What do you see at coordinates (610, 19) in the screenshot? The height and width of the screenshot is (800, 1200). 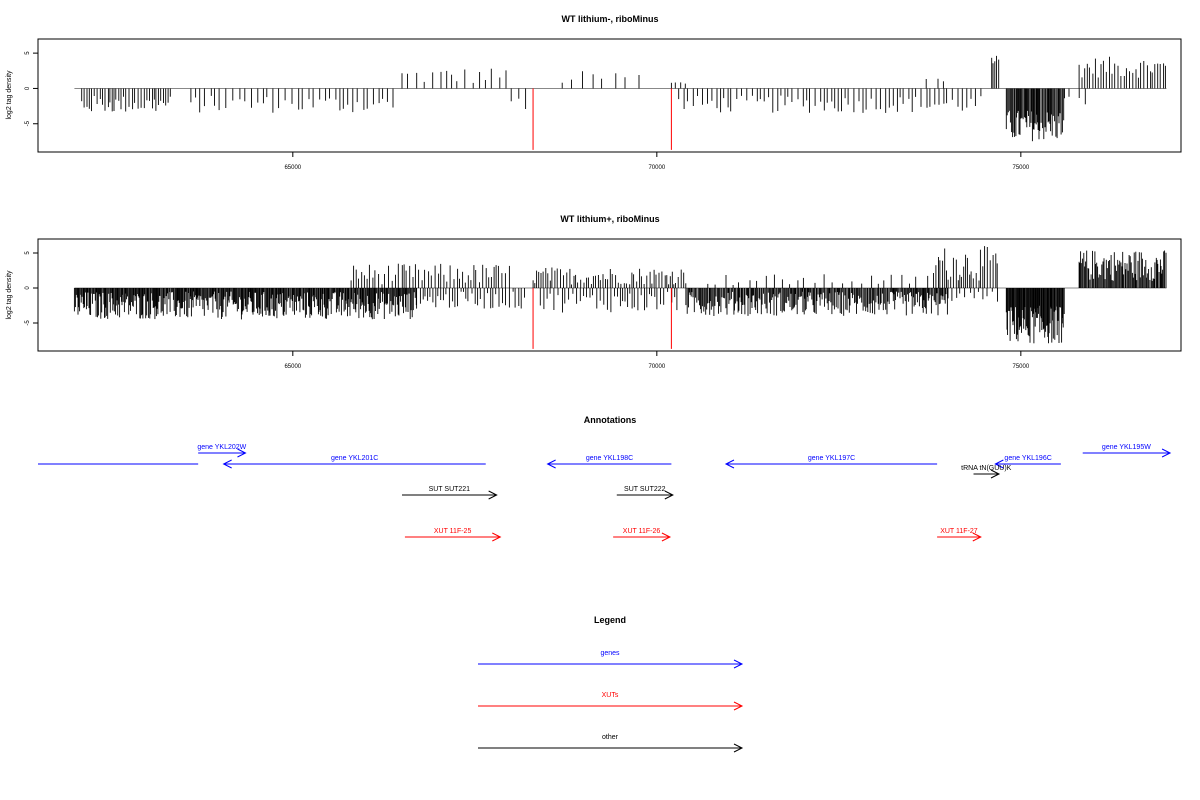 I see `panel-title: WT lithium-, riboMinus` at bounding box center [610, 19].